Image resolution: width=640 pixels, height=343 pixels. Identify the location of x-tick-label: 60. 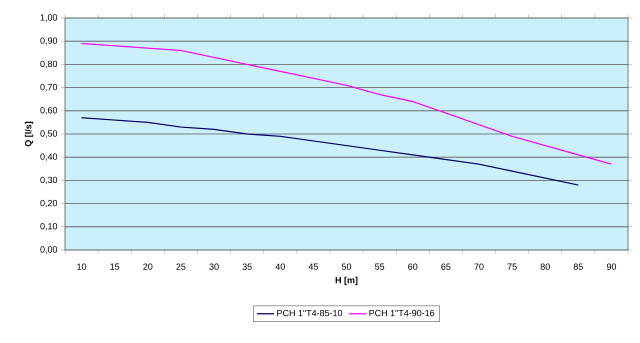
(413, 267).